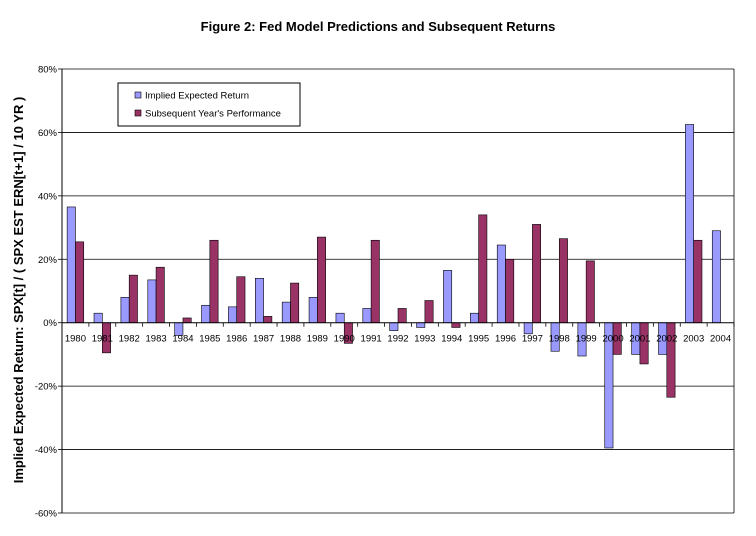 Image resolution: width=756 pixels, height=536 pixels. I want to click on x-tick-label: 1985, so click(209, 339).